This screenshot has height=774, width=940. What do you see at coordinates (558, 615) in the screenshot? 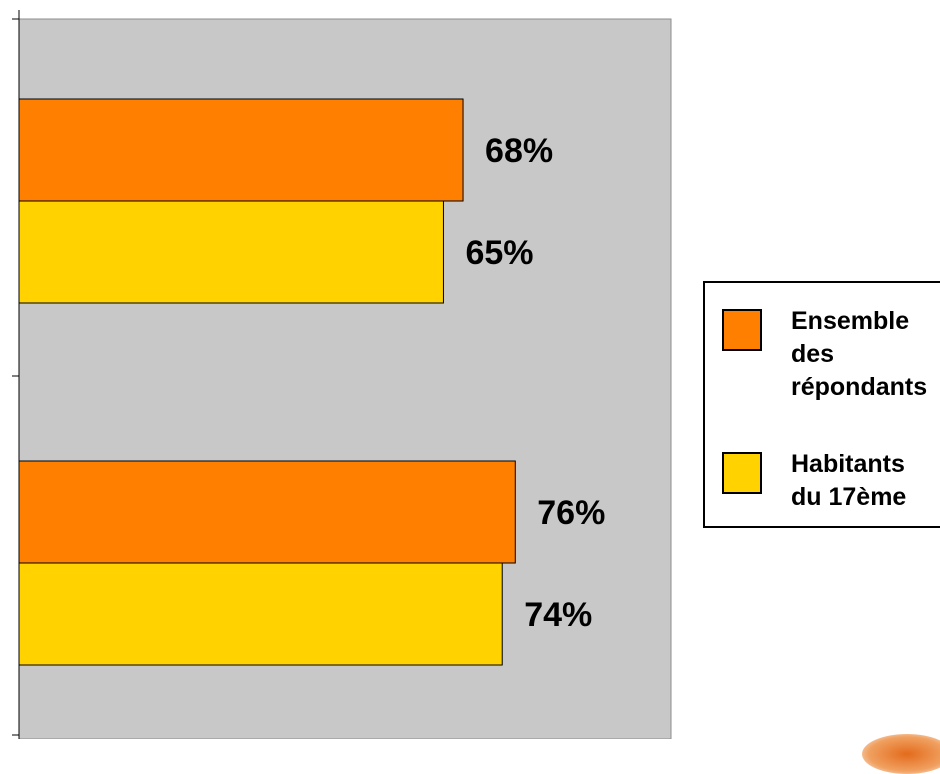
I see `data-label: 74%` at bounding box center [558, 615].